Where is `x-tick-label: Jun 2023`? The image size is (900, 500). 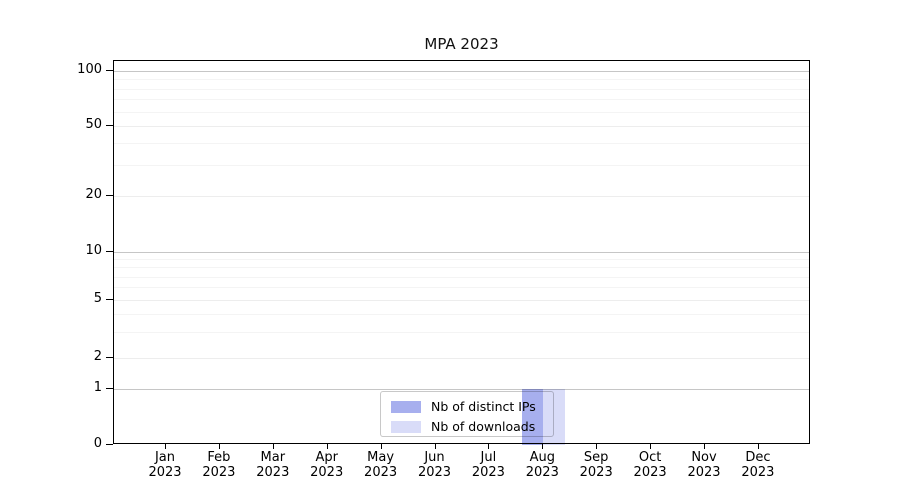 x-tick-label: Jun 2023 is located at coordinates (435, 465).